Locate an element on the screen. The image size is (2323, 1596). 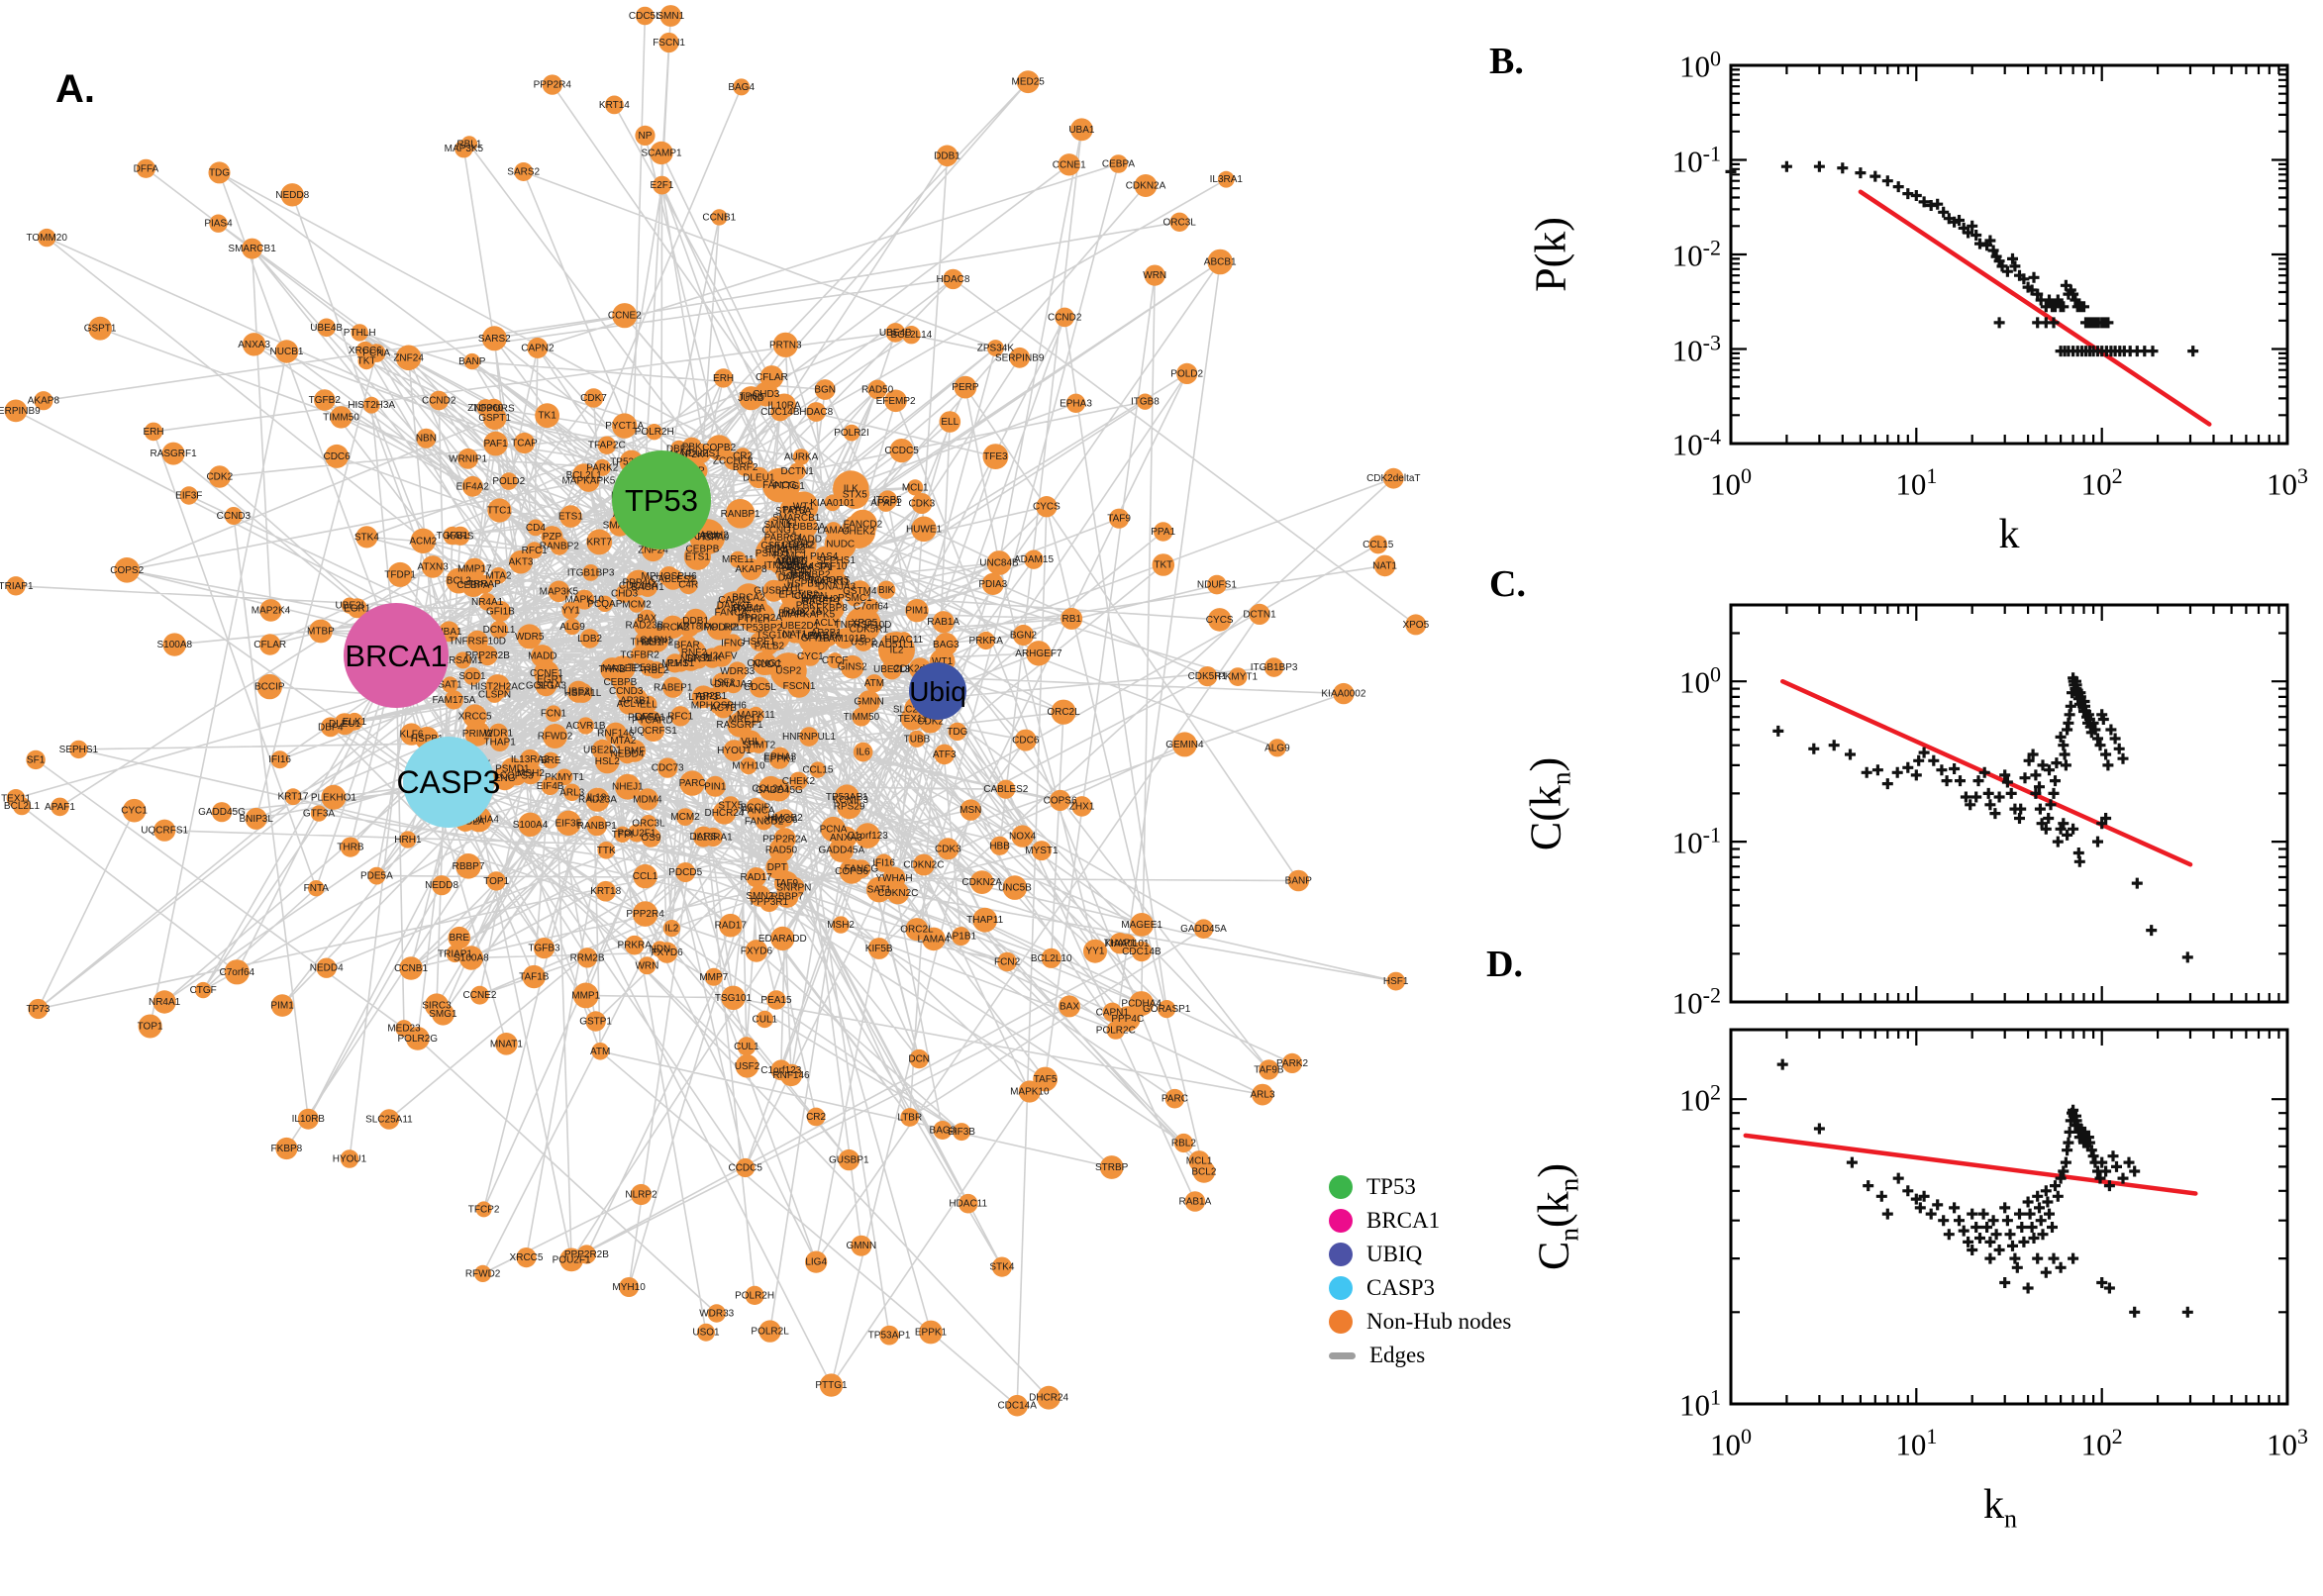
network-node-label: MTBP is located at coordinates (321, 632).